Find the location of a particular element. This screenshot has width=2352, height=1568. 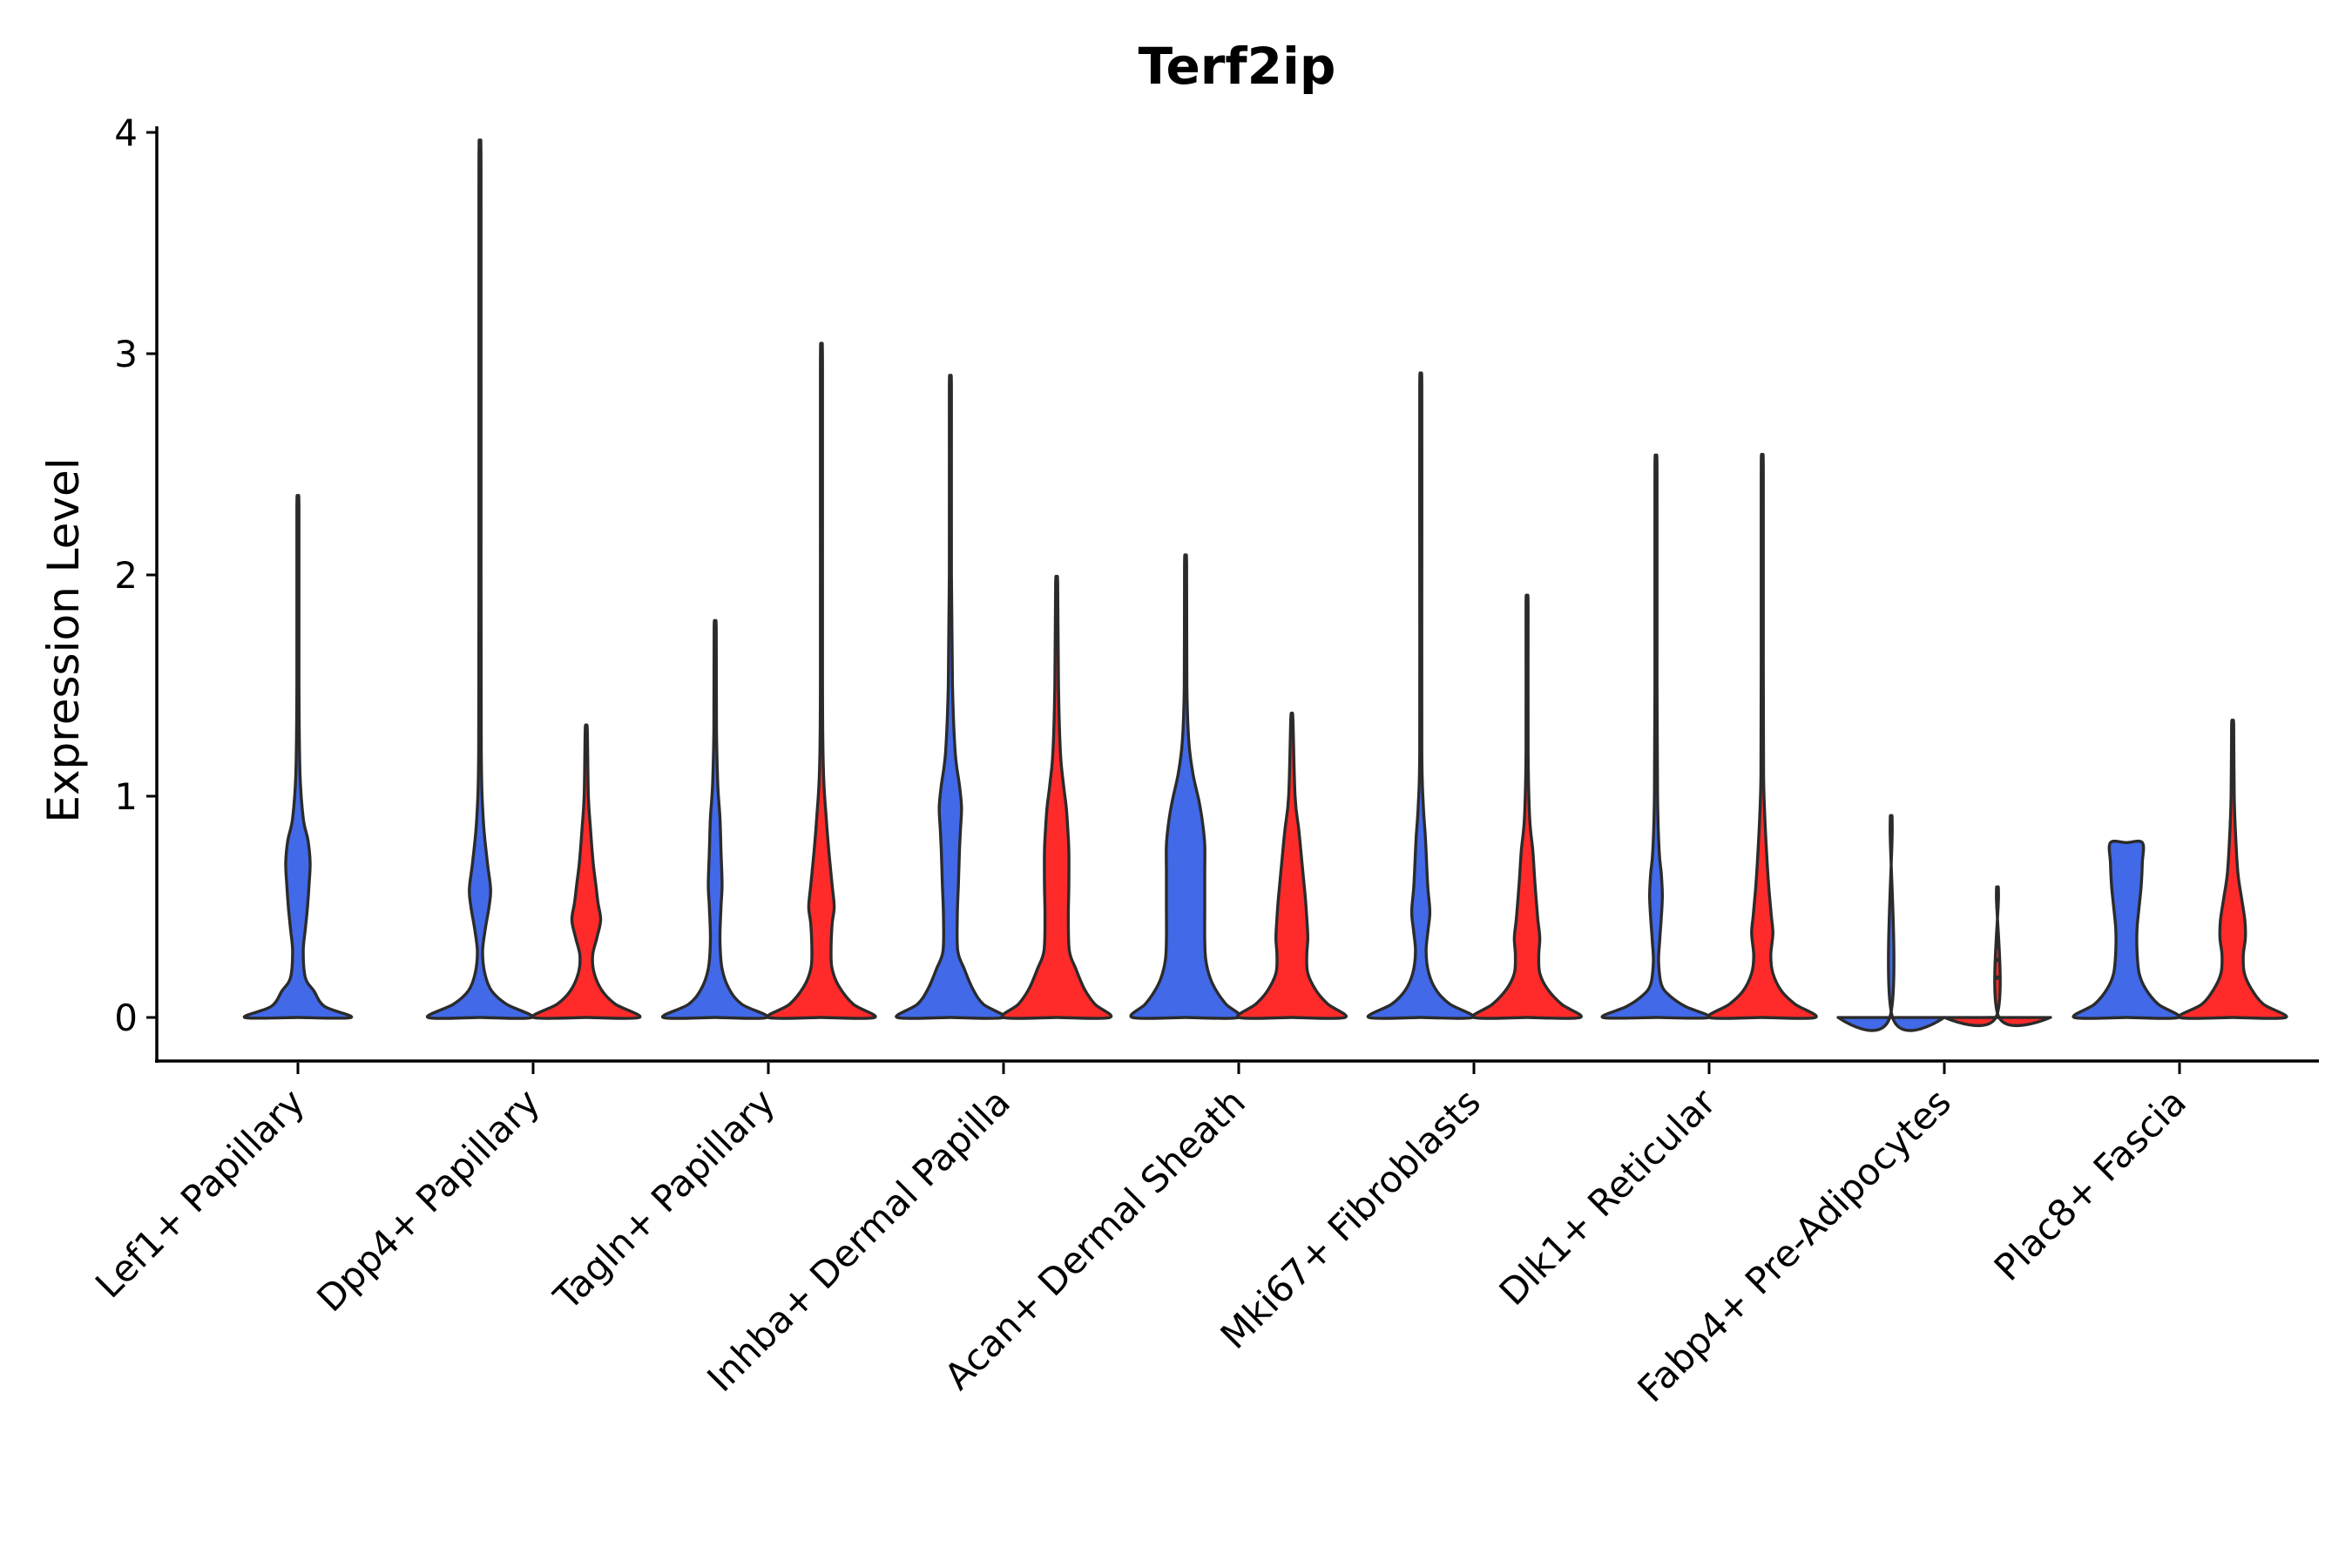

y-axis-label: Expression Level is located at coordinates (64, 639).